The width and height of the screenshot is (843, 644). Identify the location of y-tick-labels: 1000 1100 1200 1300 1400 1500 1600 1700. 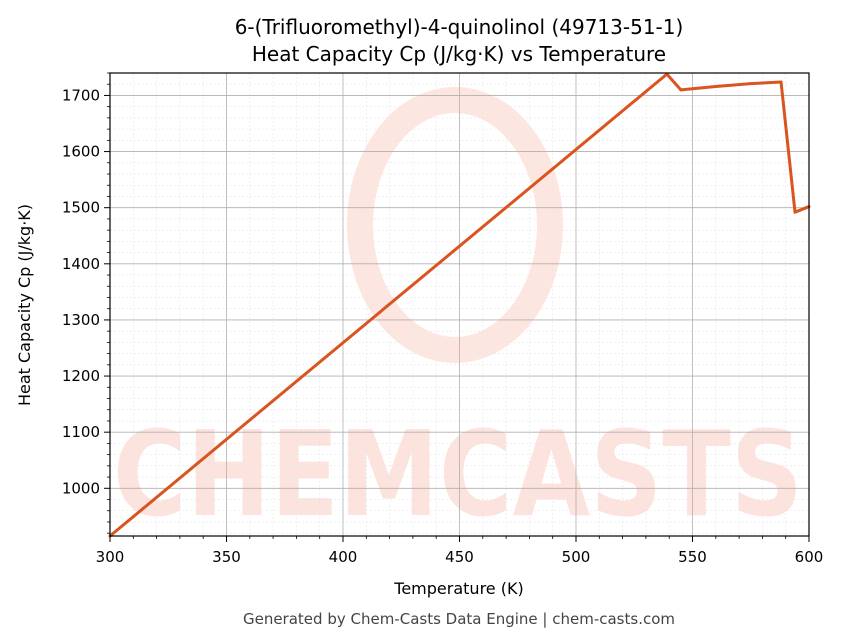
(81, 291).